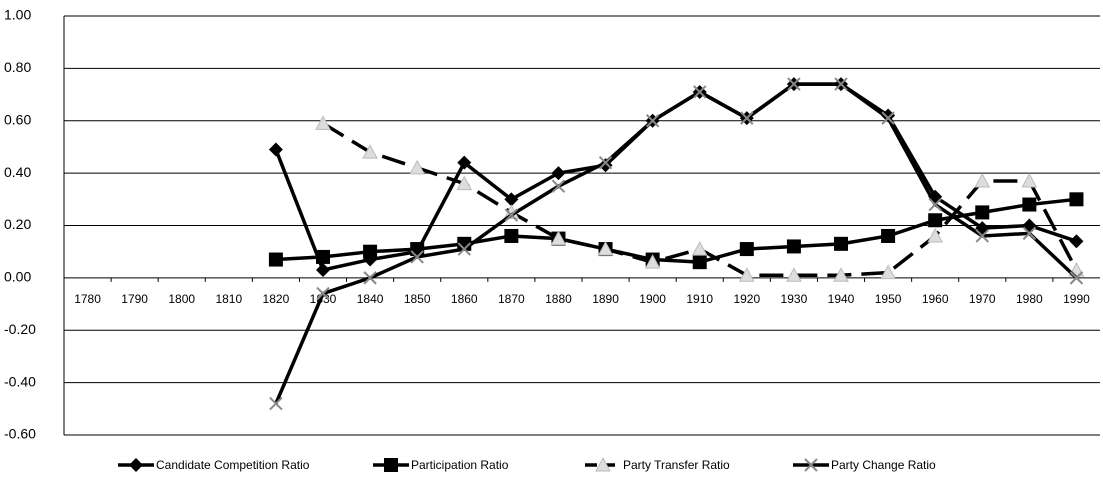 The image size is (1103, 480). I want to click on y-tick-label: 1.00, so click(17, 15).